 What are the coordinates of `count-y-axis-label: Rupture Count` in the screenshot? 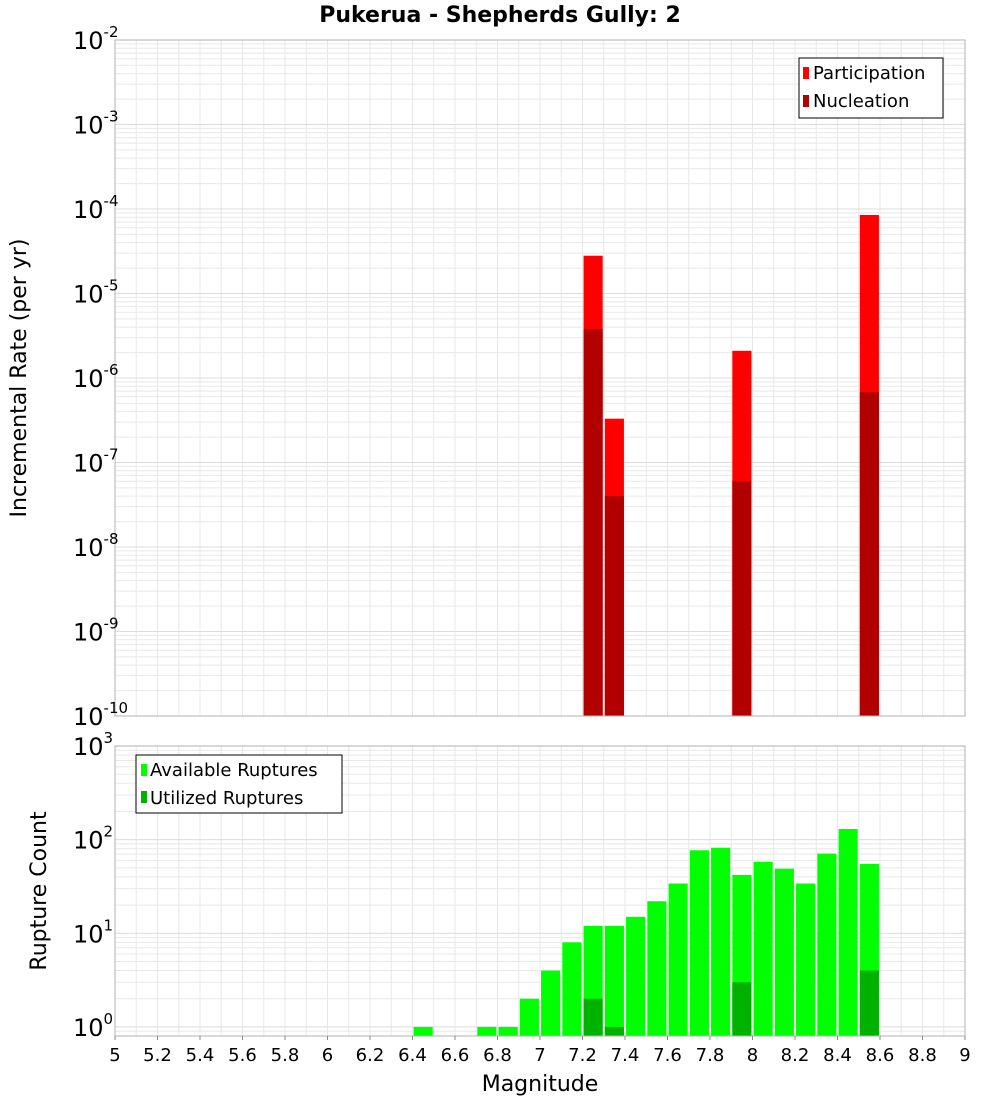 It's located at (39, 891).